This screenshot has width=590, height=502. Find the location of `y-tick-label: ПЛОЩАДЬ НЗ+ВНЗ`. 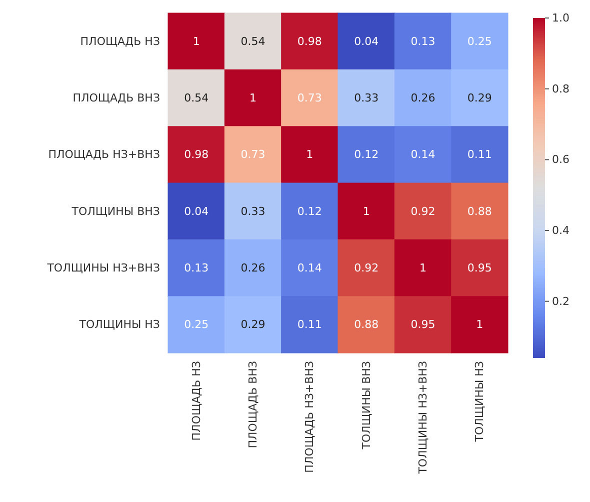

y-tick-label: ПЛОЩАДЬ НЗ+ВНЗ is located at coordinates (104, 155).